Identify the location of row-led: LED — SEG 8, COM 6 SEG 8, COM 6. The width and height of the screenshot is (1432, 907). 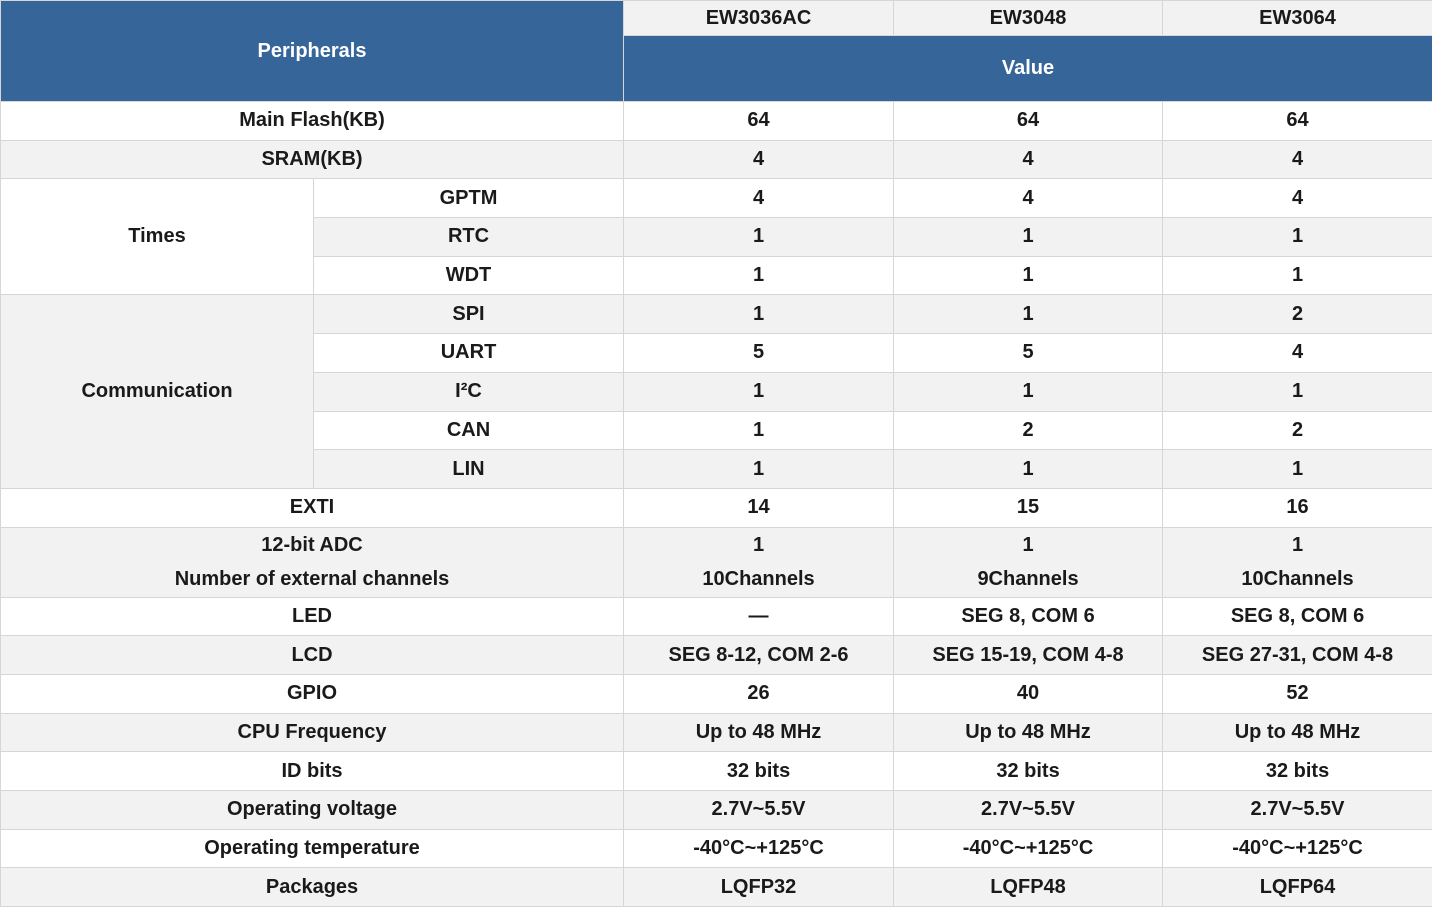
(716, 616).